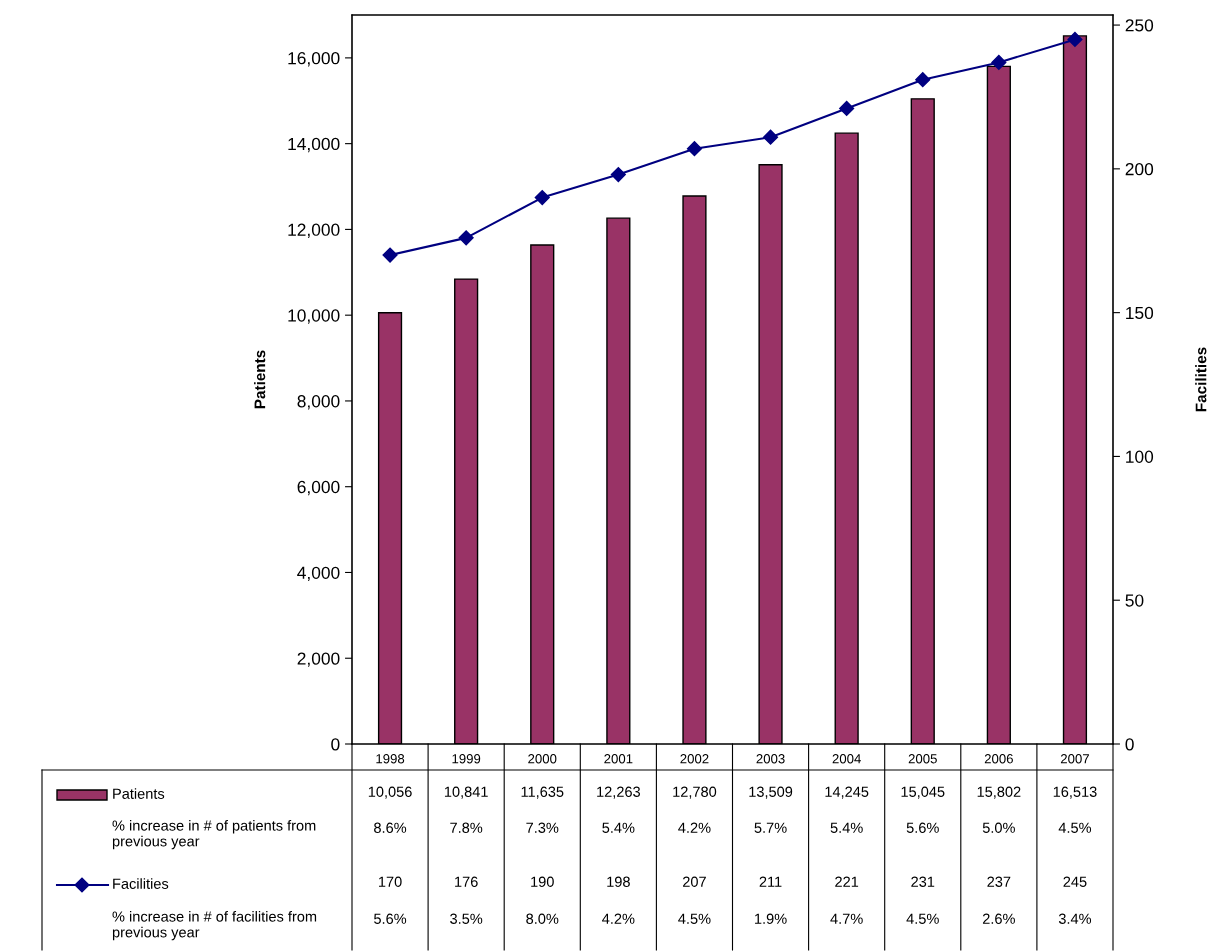 Image resolution: width=1207 pixels, height=951 pixels. What do you see at coordinates (1139, 25) in the screenshot?
I see `y2-tick-label: 250` at bounding box center [1139, 25].